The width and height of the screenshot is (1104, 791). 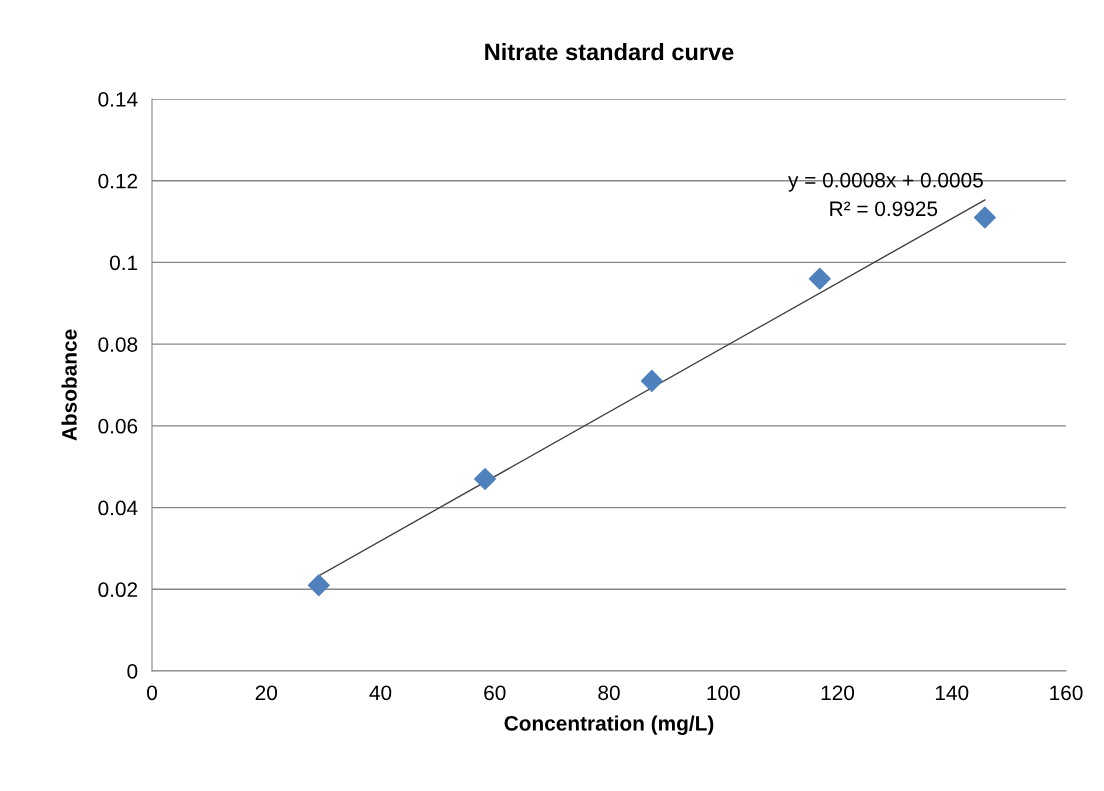 I want to click on chart-title: Nitrate standard curve, so click(x=609, y=52).